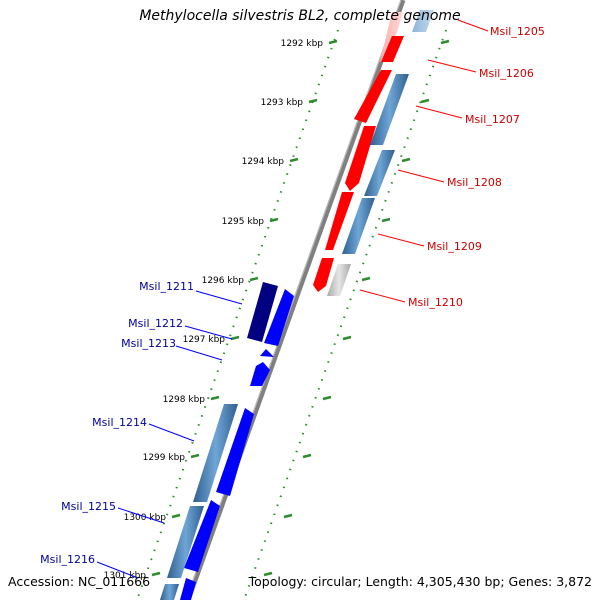  Describe the element at coordinates (184, 400) in the screenshot. I see `ruler-tick-label: 1298 kbp` at that location.